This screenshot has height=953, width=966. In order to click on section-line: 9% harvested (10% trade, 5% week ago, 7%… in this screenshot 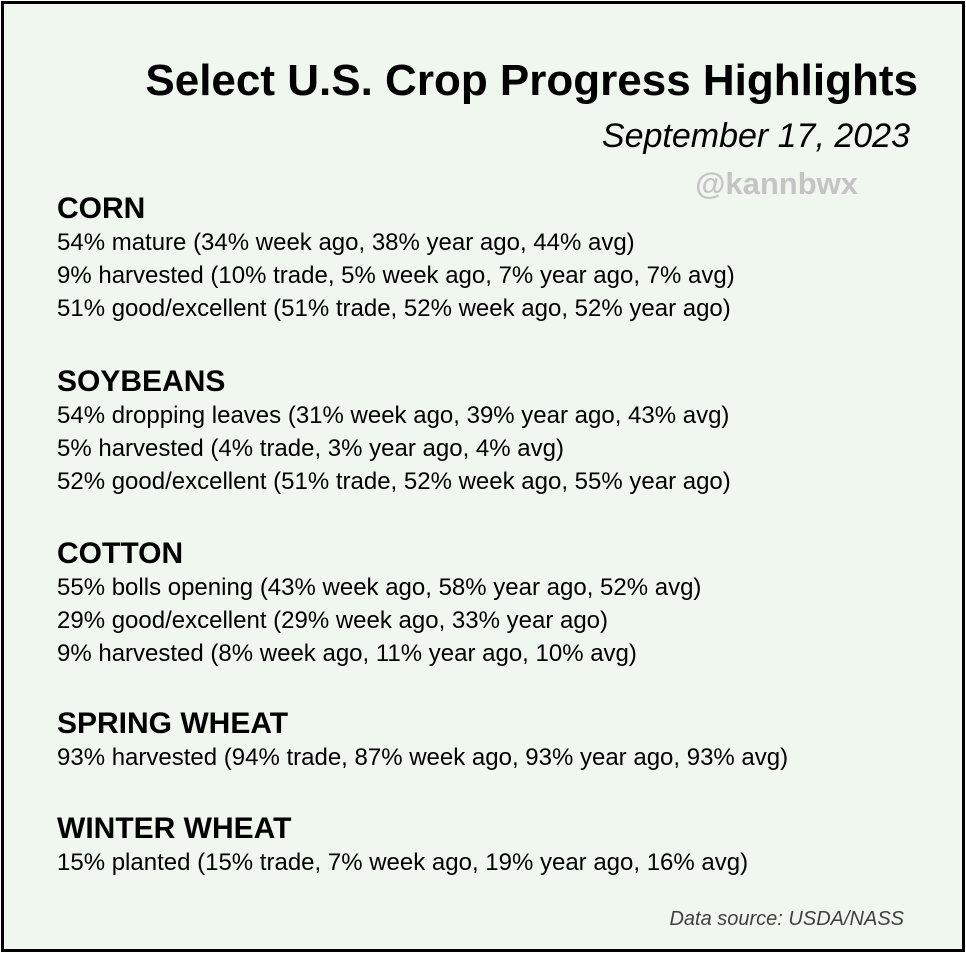, I will do `click(396, 275)`.